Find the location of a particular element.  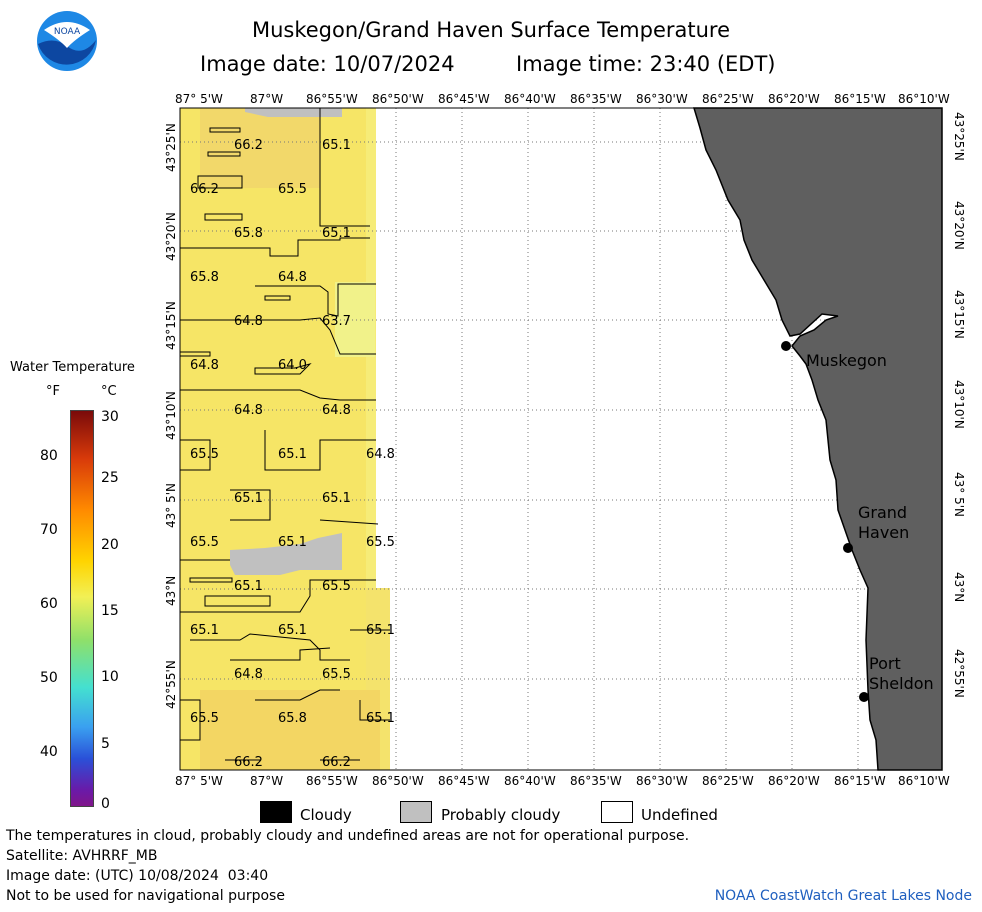

f-tick: 40 is located at coordinates (49, 752).